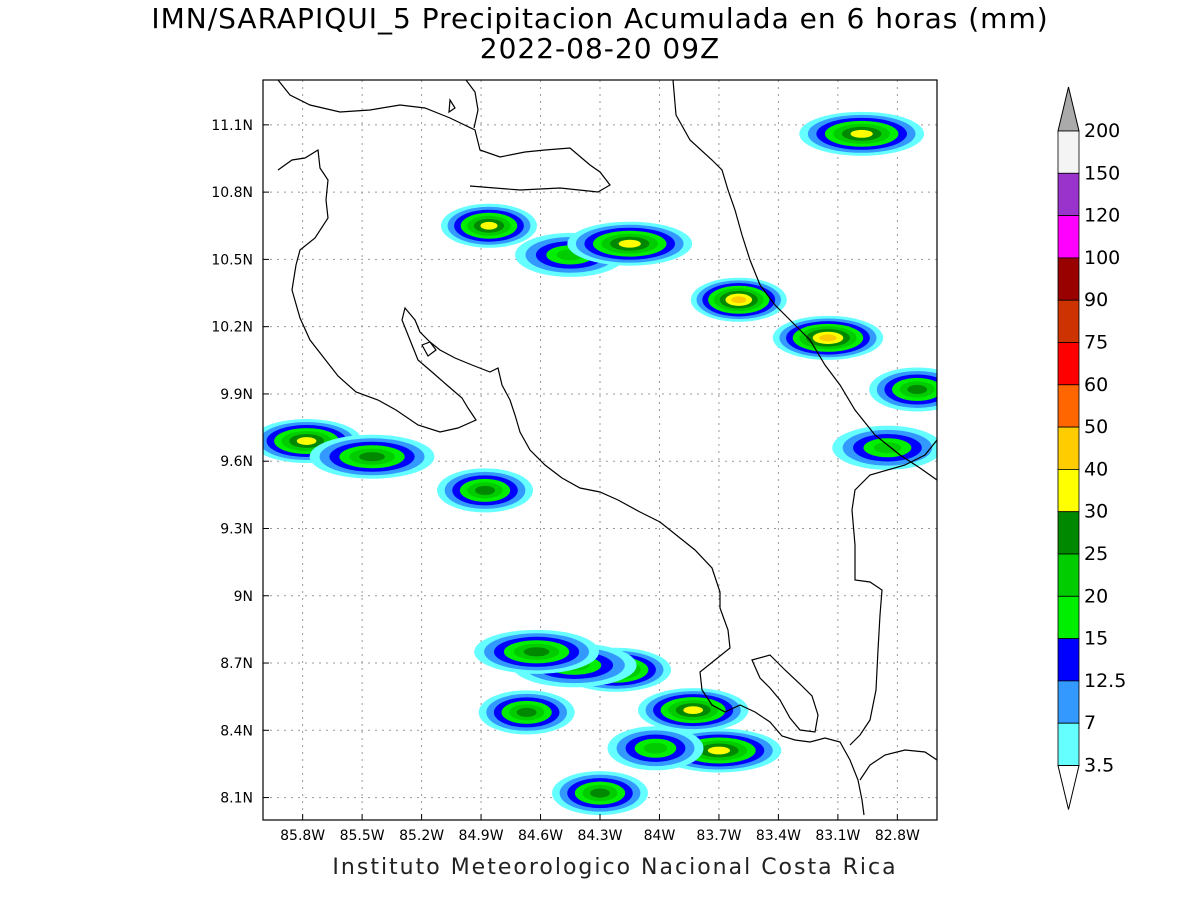 The height and width of the screenshot is (900, 1200). What do you see at coordinates (429, 349) in the screenshot?
I see `coastline-nicoya-island` at bounding box center [429, 349].